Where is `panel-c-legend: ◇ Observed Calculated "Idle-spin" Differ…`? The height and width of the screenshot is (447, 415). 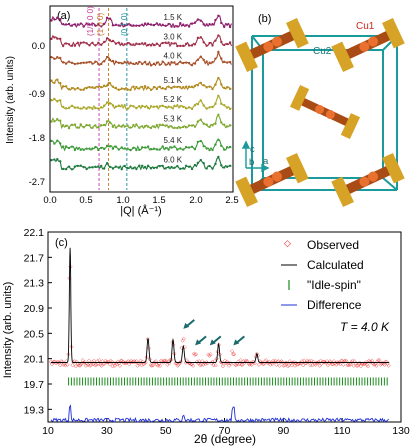
panel-c-legend: ◇ Observed Calculated "Idle-spin" Differ… is located at coordinates (322, 275).